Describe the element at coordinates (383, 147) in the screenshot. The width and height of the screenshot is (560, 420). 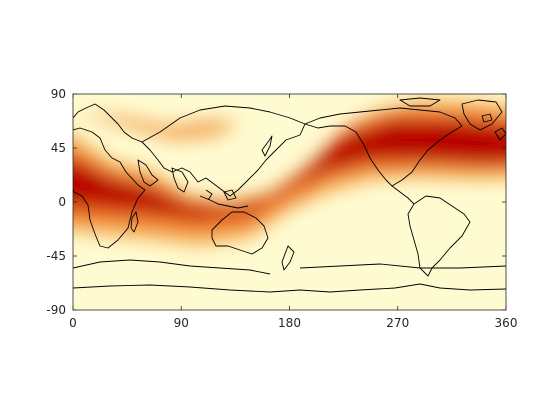
I see `coast-north-america` at that location.